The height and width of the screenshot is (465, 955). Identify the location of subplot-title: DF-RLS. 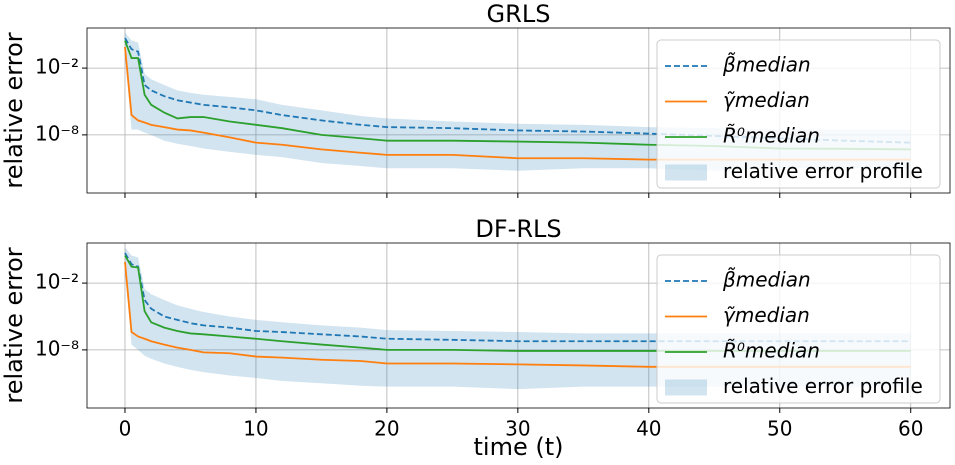
(518, 229).